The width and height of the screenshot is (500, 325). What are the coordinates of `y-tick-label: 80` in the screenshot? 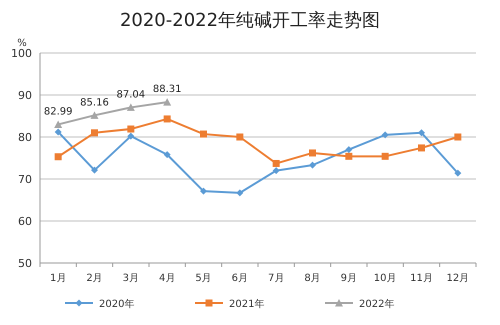 It's located at (25, 137).